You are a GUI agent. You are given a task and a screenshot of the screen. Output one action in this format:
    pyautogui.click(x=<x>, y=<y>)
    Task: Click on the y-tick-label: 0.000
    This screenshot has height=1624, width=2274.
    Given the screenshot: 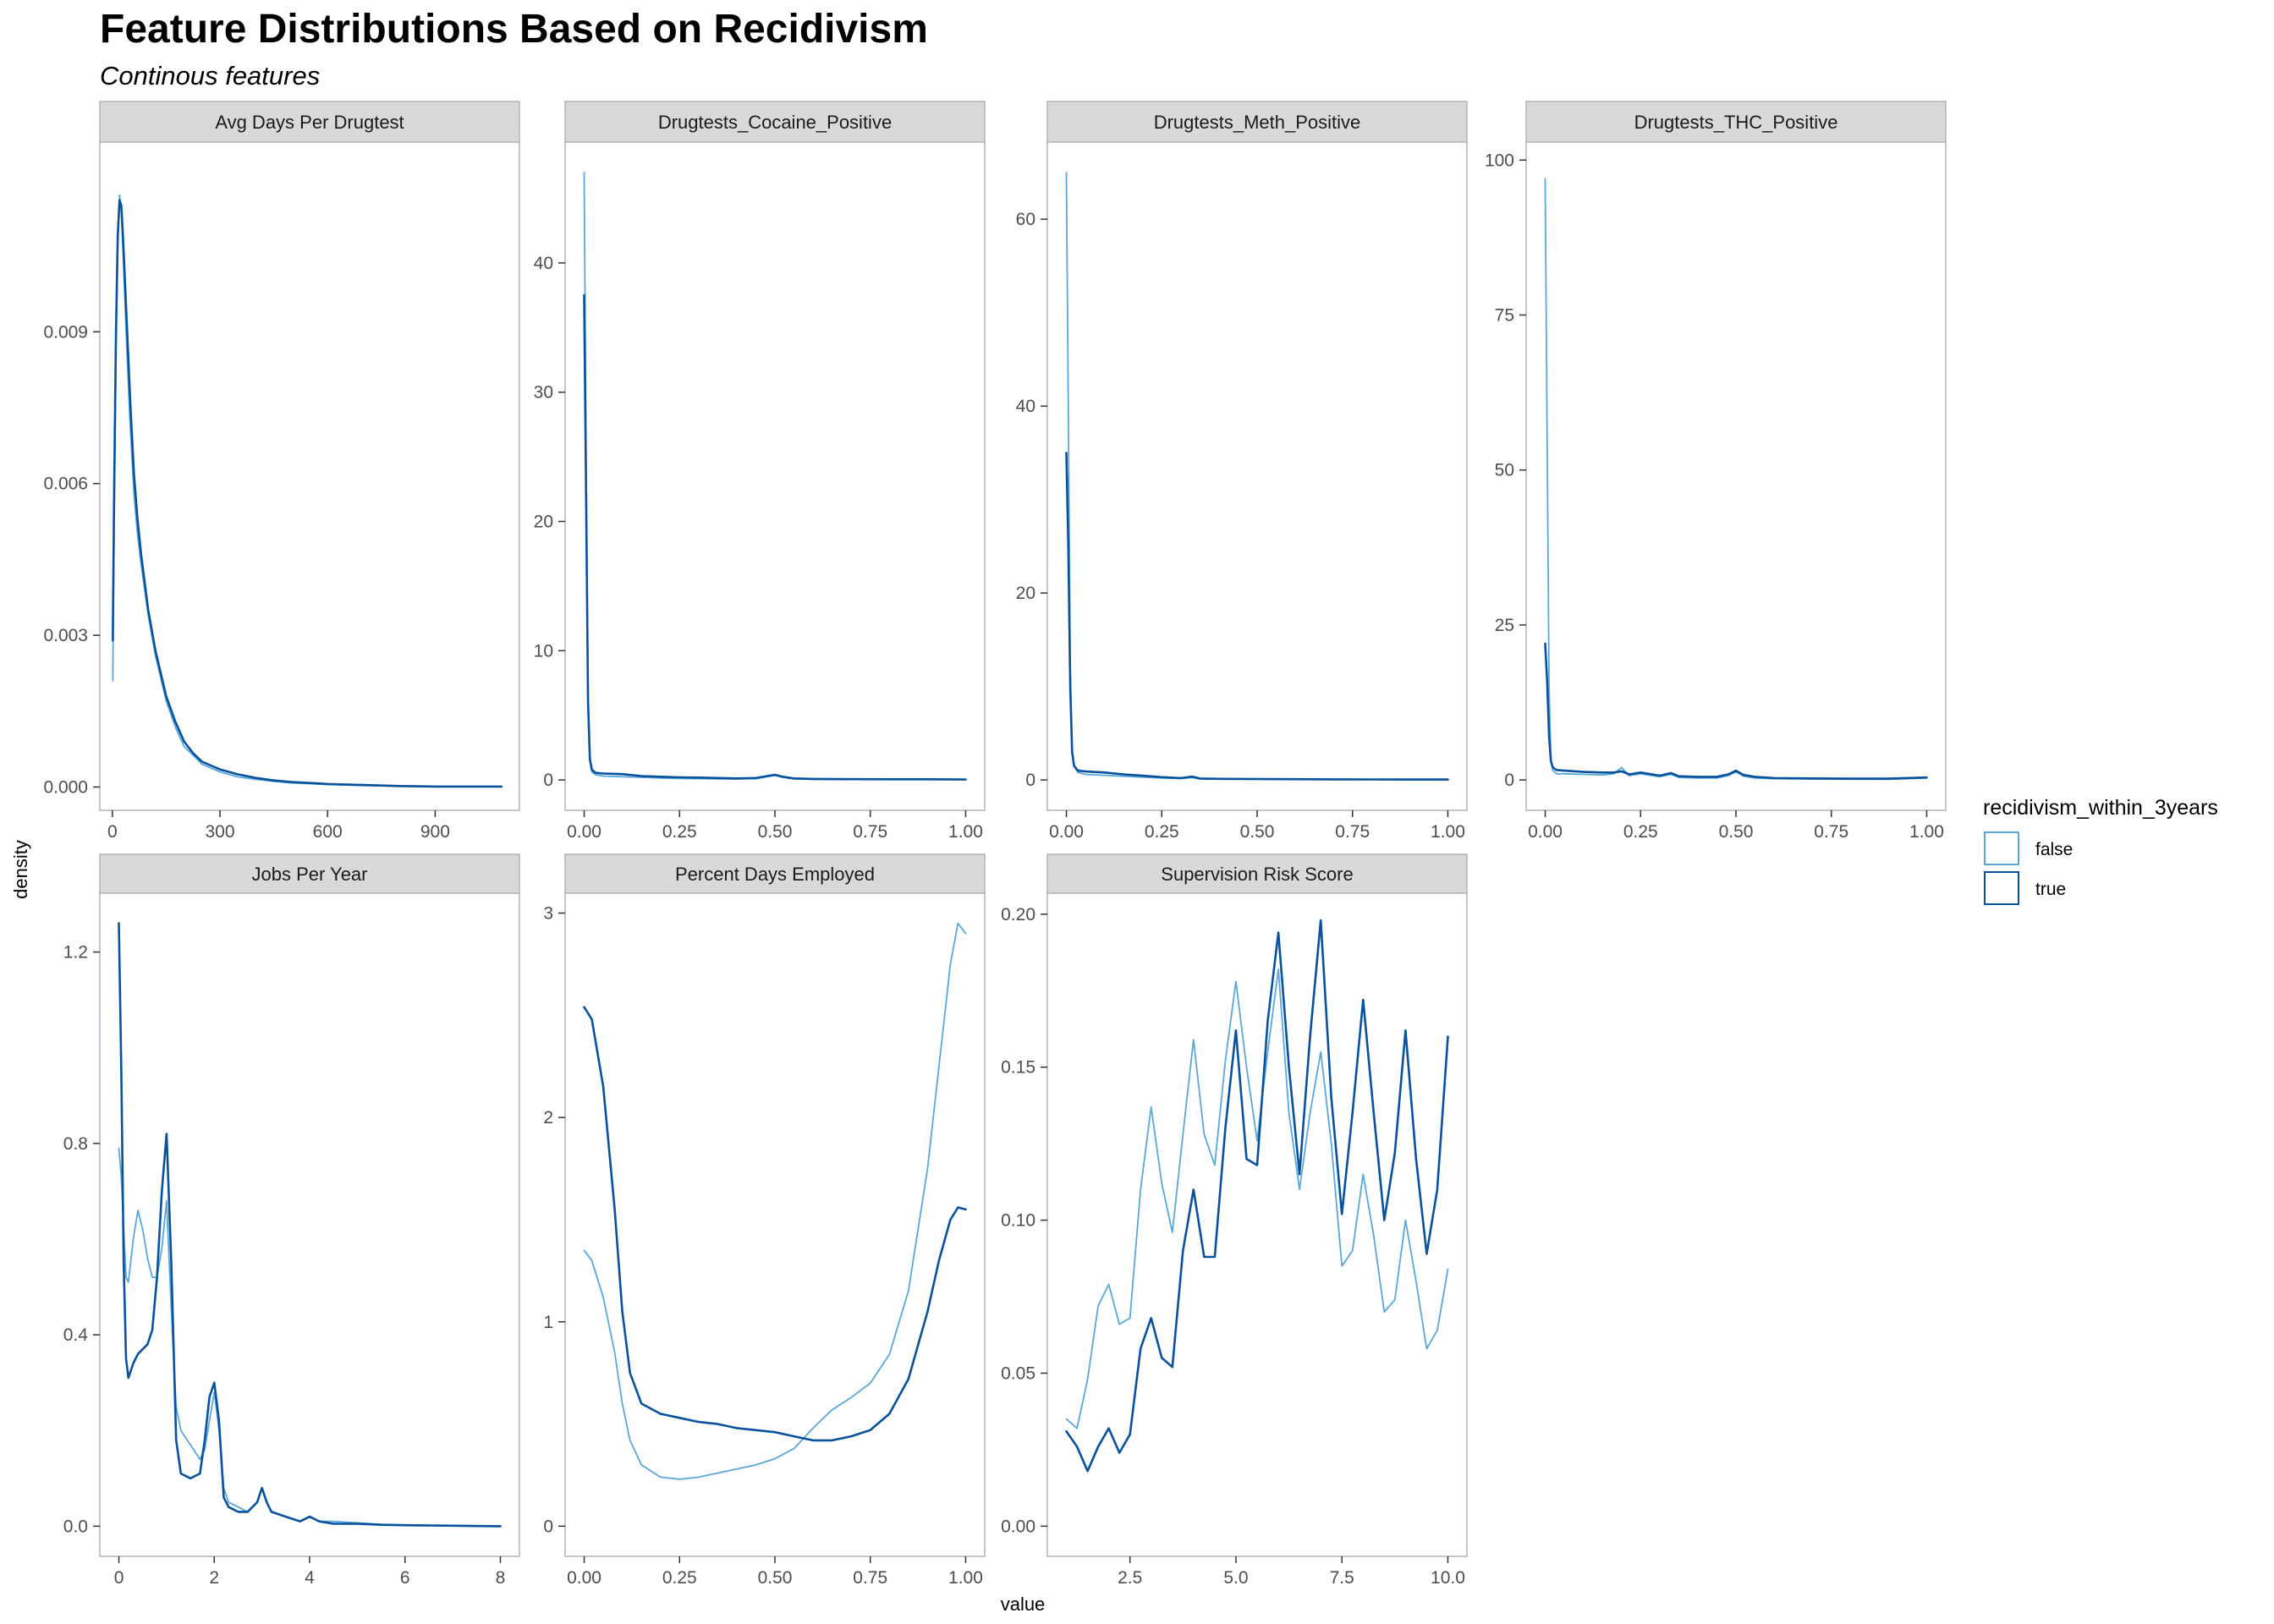 What is the action you would take?
    pyautogui.click(x=65, y=787)
    